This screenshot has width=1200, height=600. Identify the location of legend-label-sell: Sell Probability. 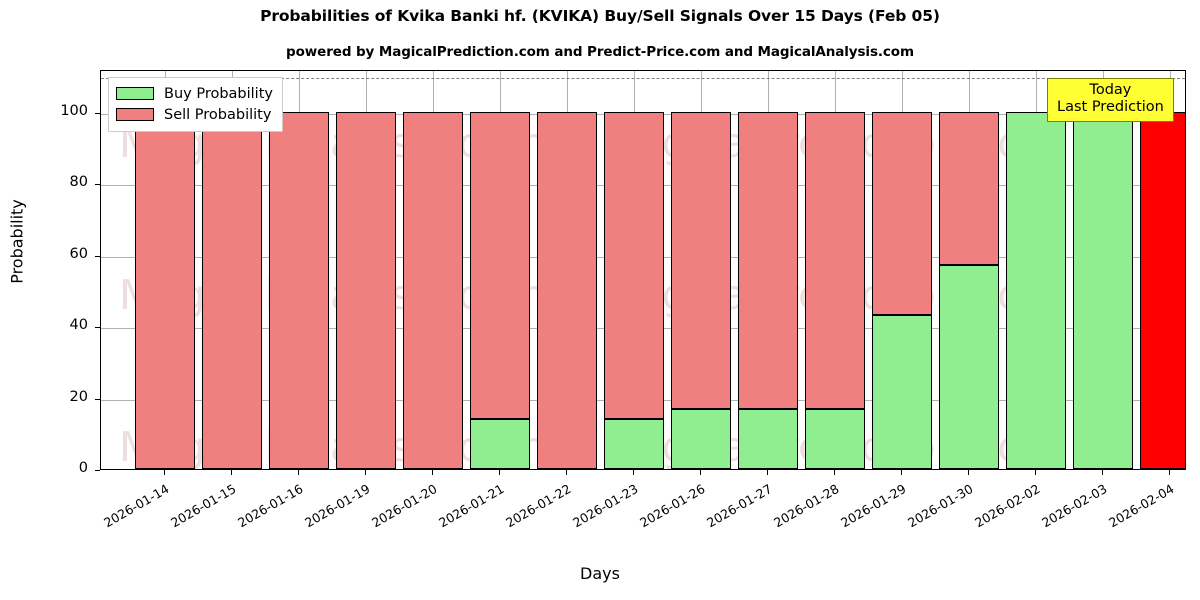
(218, 114).